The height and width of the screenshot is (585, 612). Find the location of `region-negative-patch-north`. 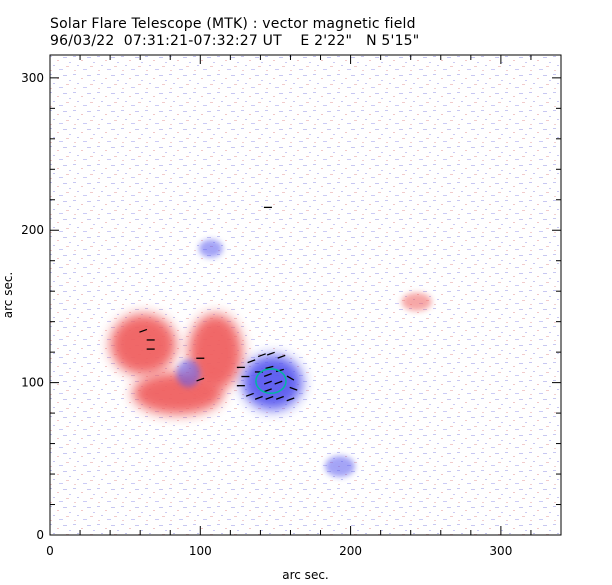

region-negative-patch-north is located at coordinates (210, 248).